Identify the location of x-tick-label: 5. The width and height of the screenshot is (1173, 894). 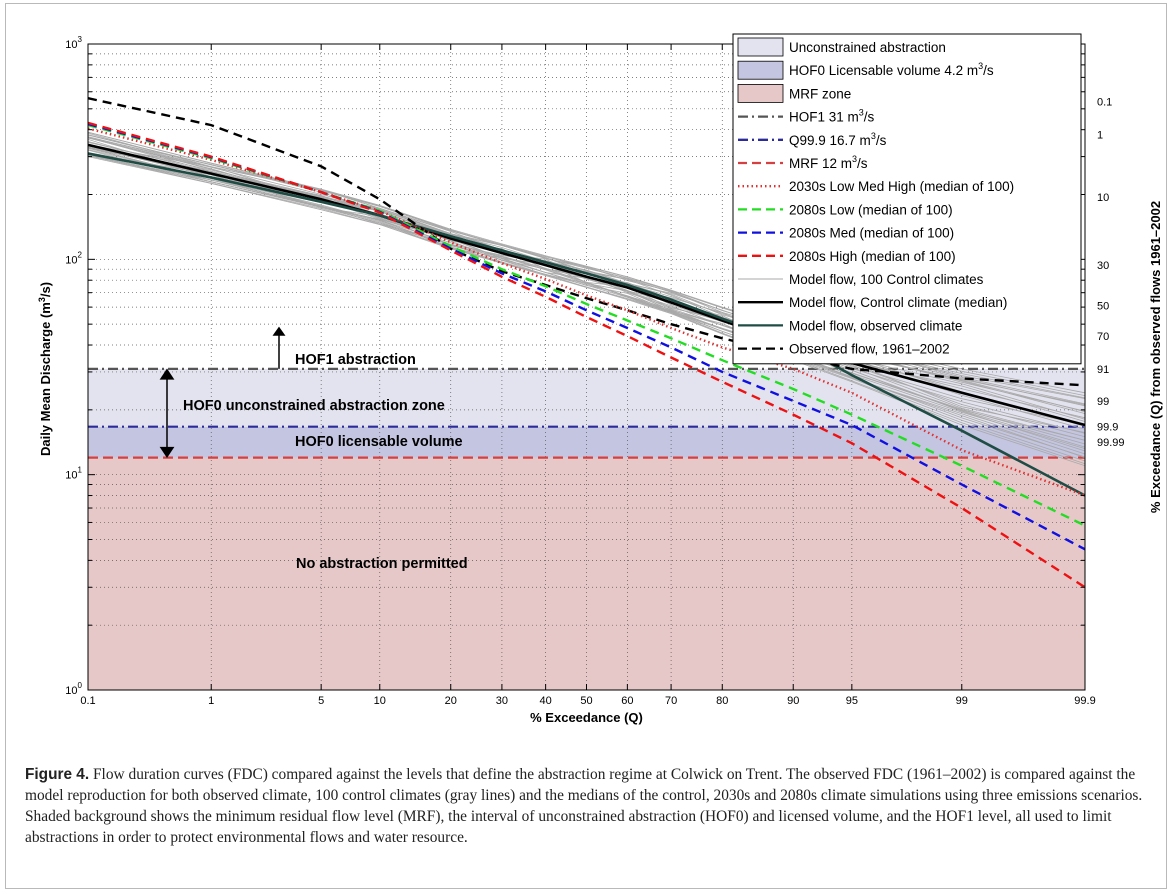
(321, 701).